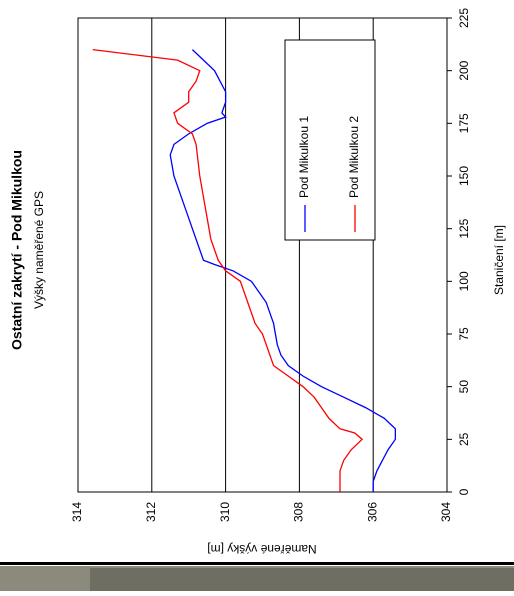  What do you see at coordinates (299, 512) in the screenshot?
I see `y-tick-label: 308` at bounding box center [299, 512].